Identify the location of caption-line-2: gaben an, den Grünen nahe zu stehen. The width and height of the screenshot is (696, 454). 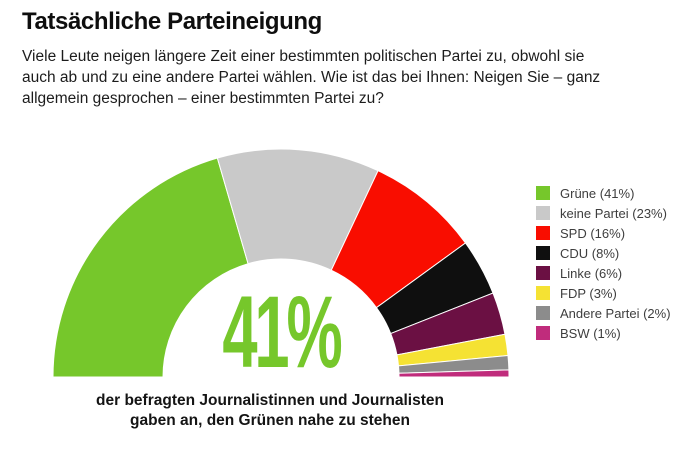
(270, 420).